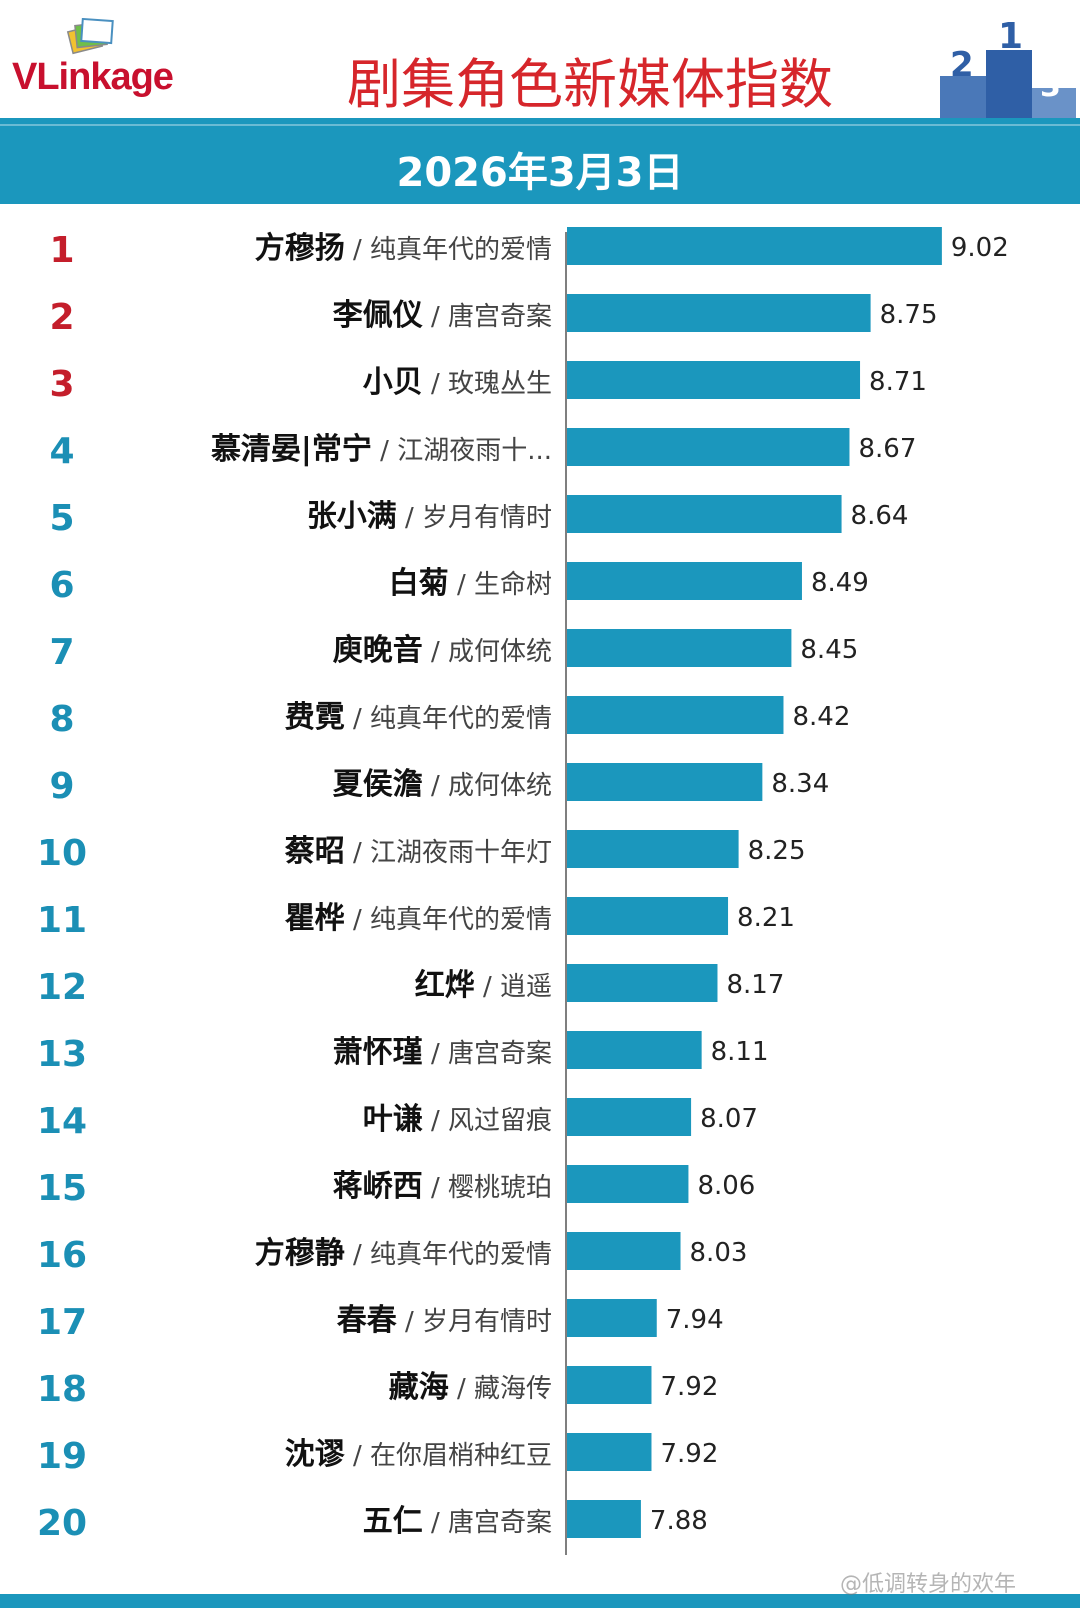  Describe the element at coordinates (898, 382) in the screenshot. I see `value-label: 8.71` at that location.